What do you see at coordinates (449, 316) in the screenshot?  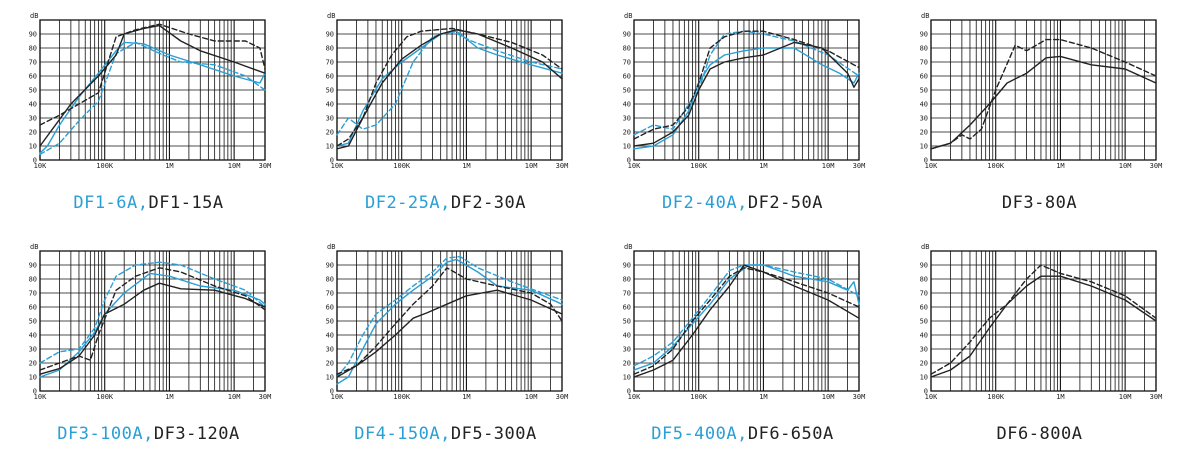 I see `blue-dashed-series-line` at bounding box center [449, 316].